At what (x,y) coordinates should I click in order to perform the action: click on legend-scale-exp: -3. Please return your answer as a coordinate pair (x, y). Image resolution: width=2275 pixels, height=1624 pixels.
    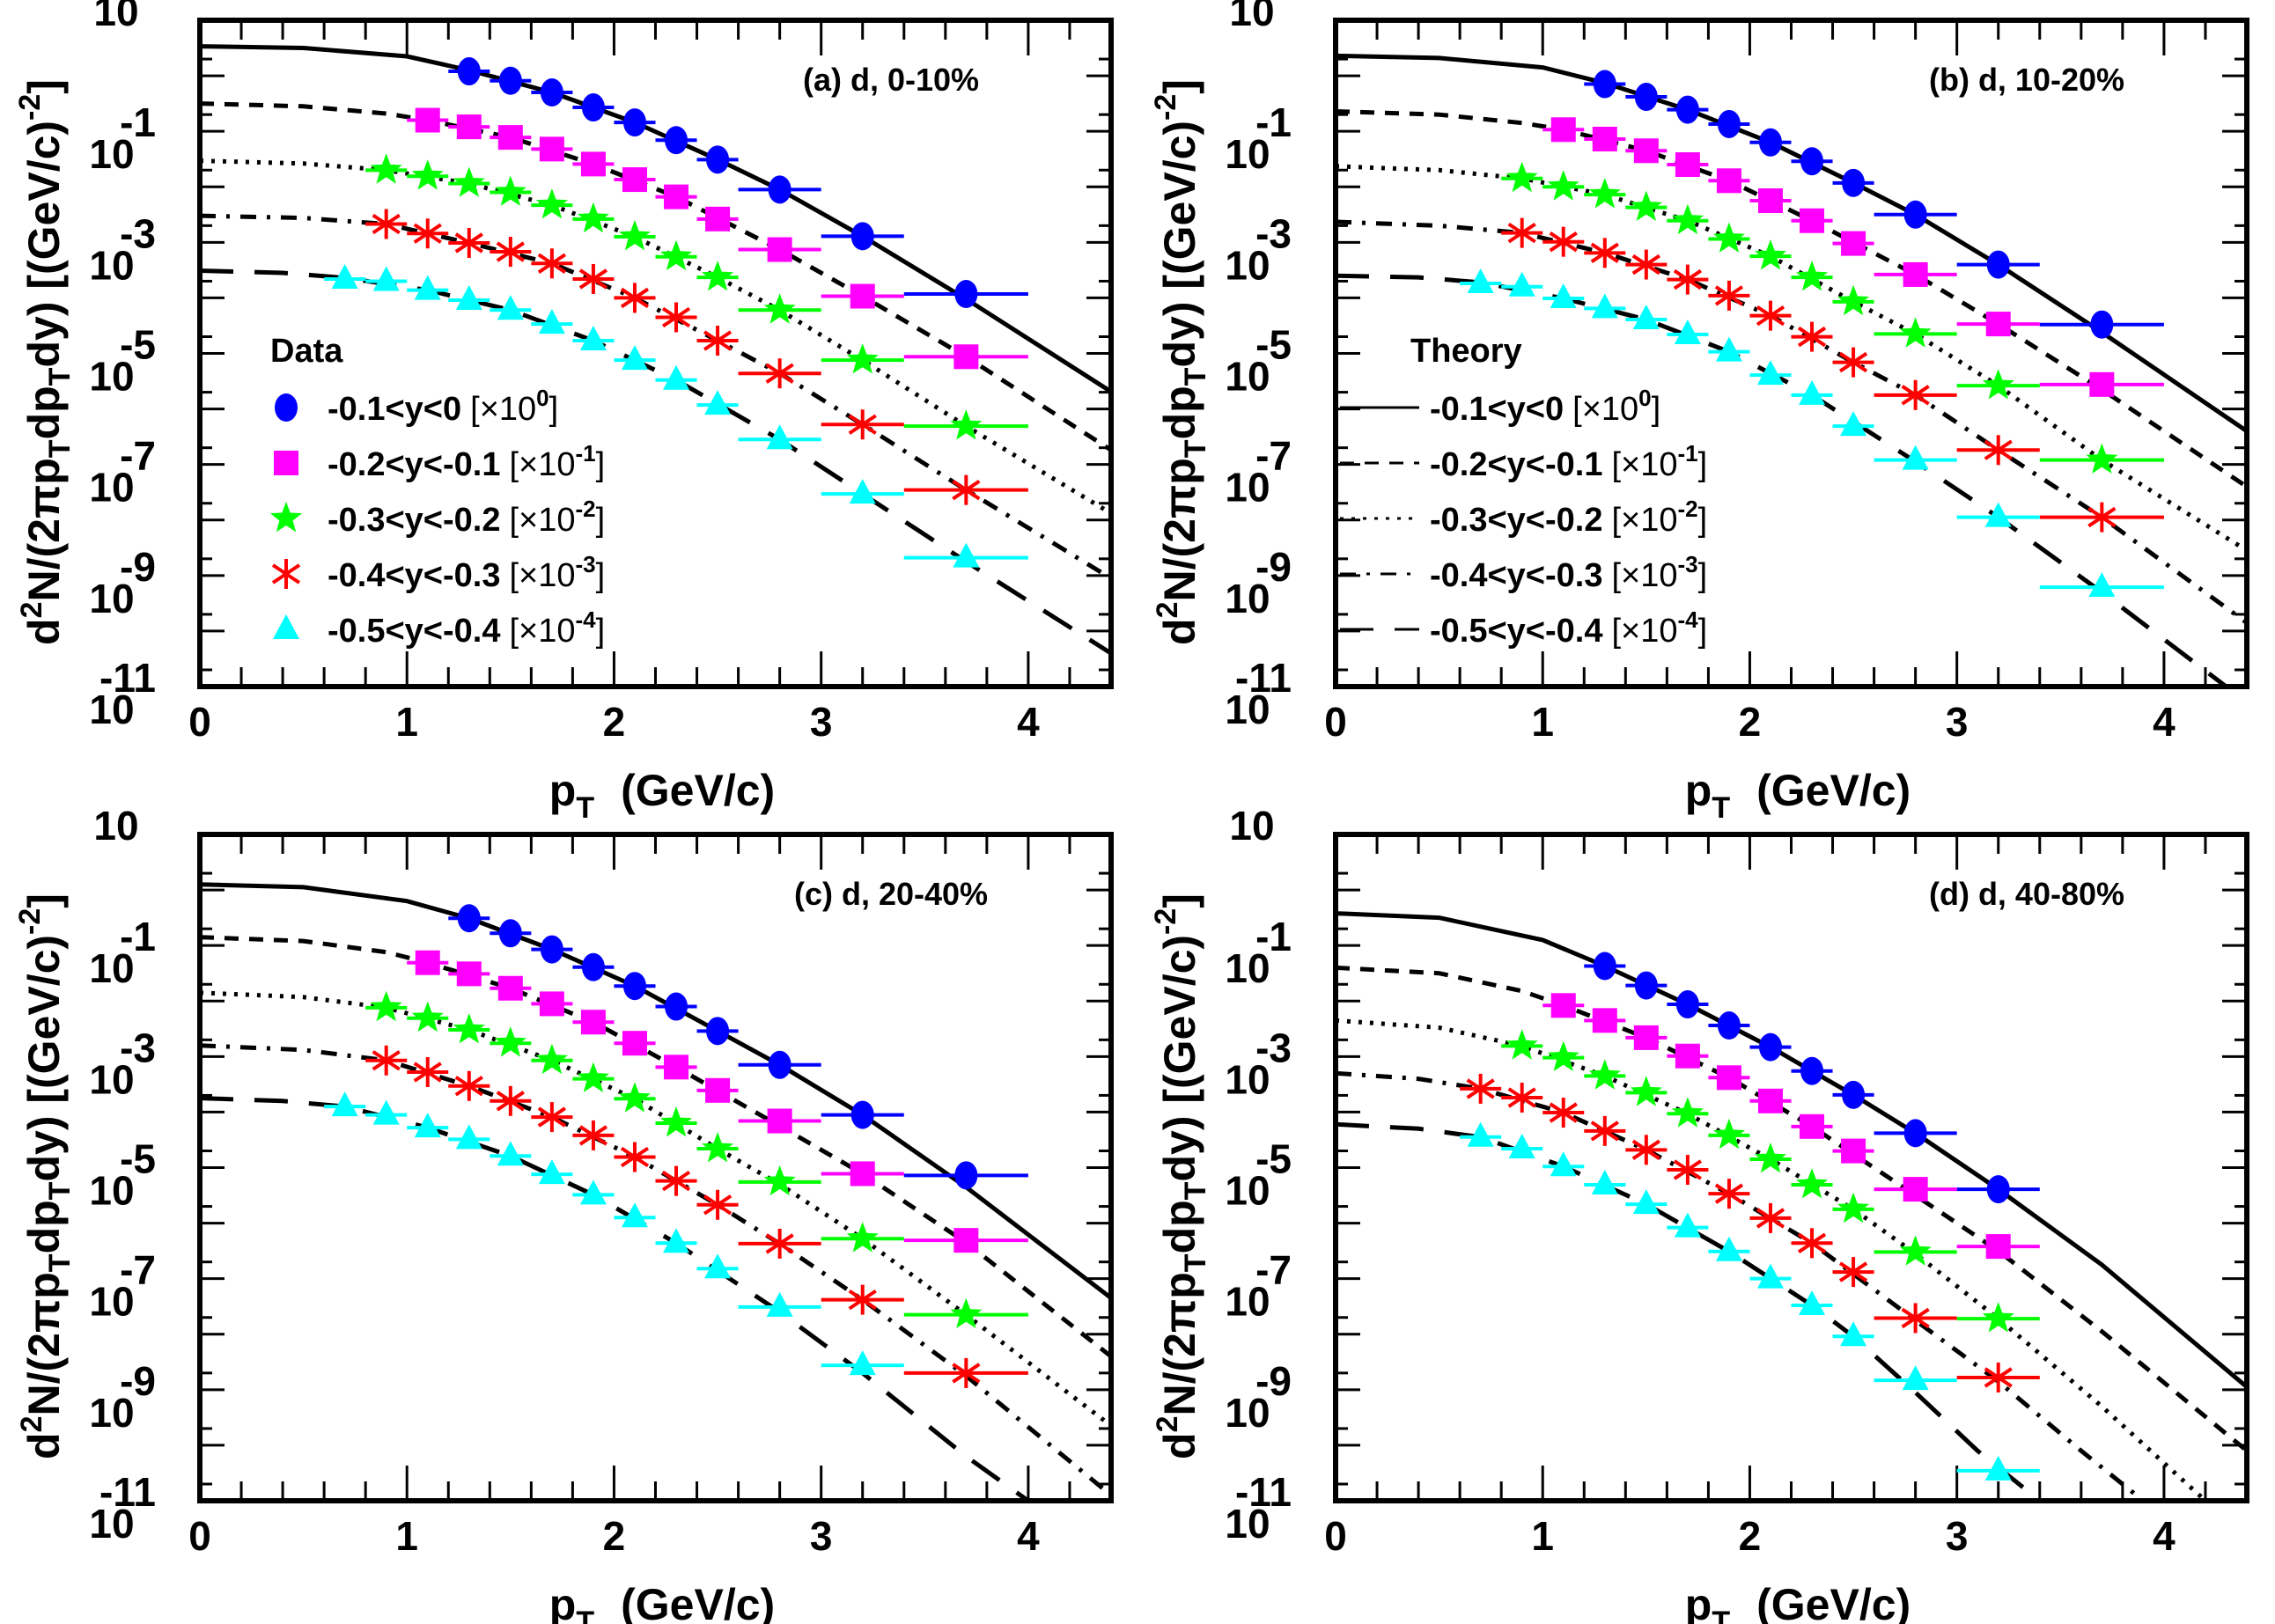
    Looking at the image, I should click on (1688, 564).